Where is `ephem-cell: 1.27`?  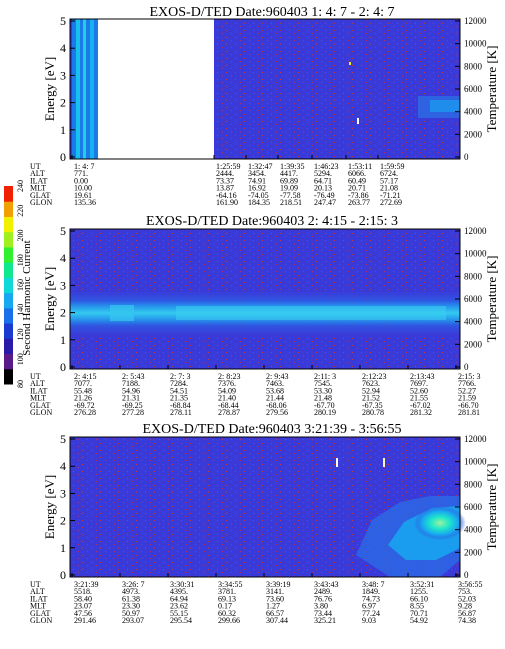
ephem-cell: 1.27 is located at coordinates (273, 606).